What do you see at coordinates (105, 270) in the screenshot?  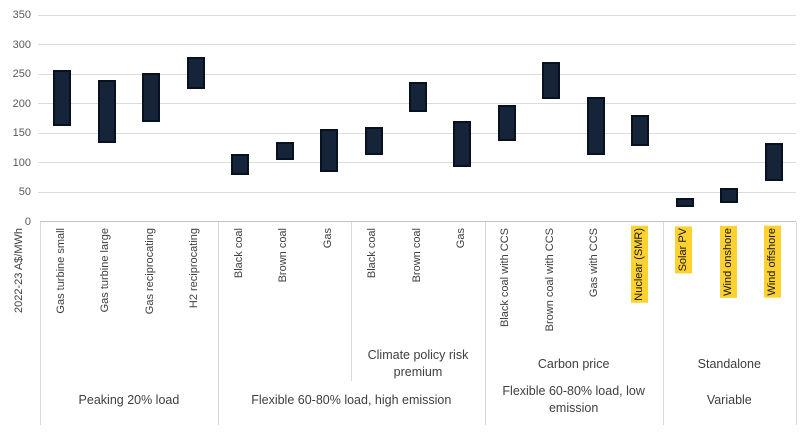 I see `category-label: Gas turbine large` at bounding box center [105, 270].